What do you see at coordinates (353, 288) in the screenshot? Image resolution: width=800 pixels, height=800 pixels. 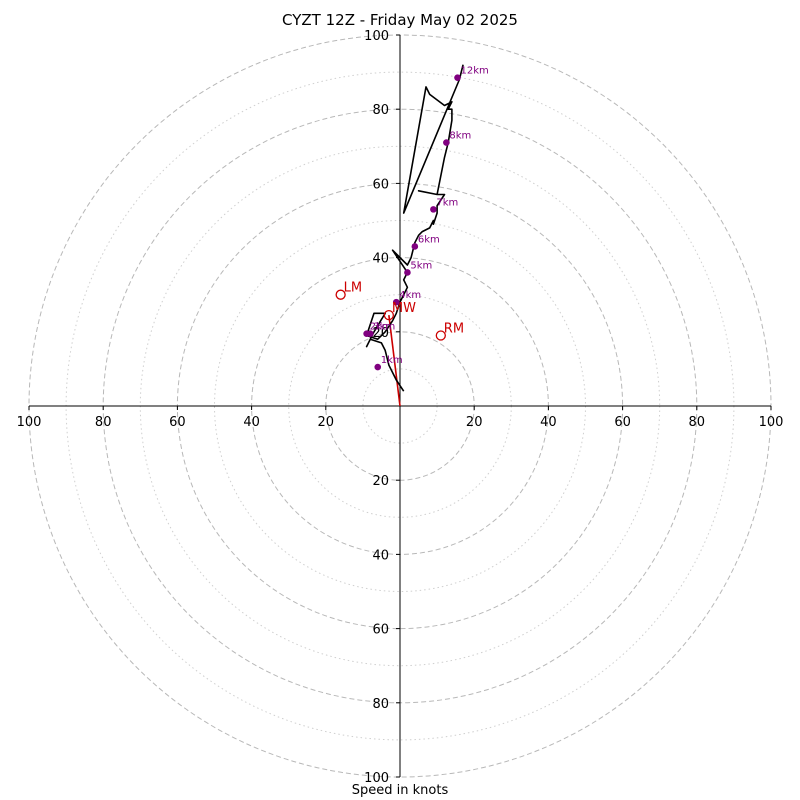 I see `storm-motion-label: LM` at bounding box center [353, 288].